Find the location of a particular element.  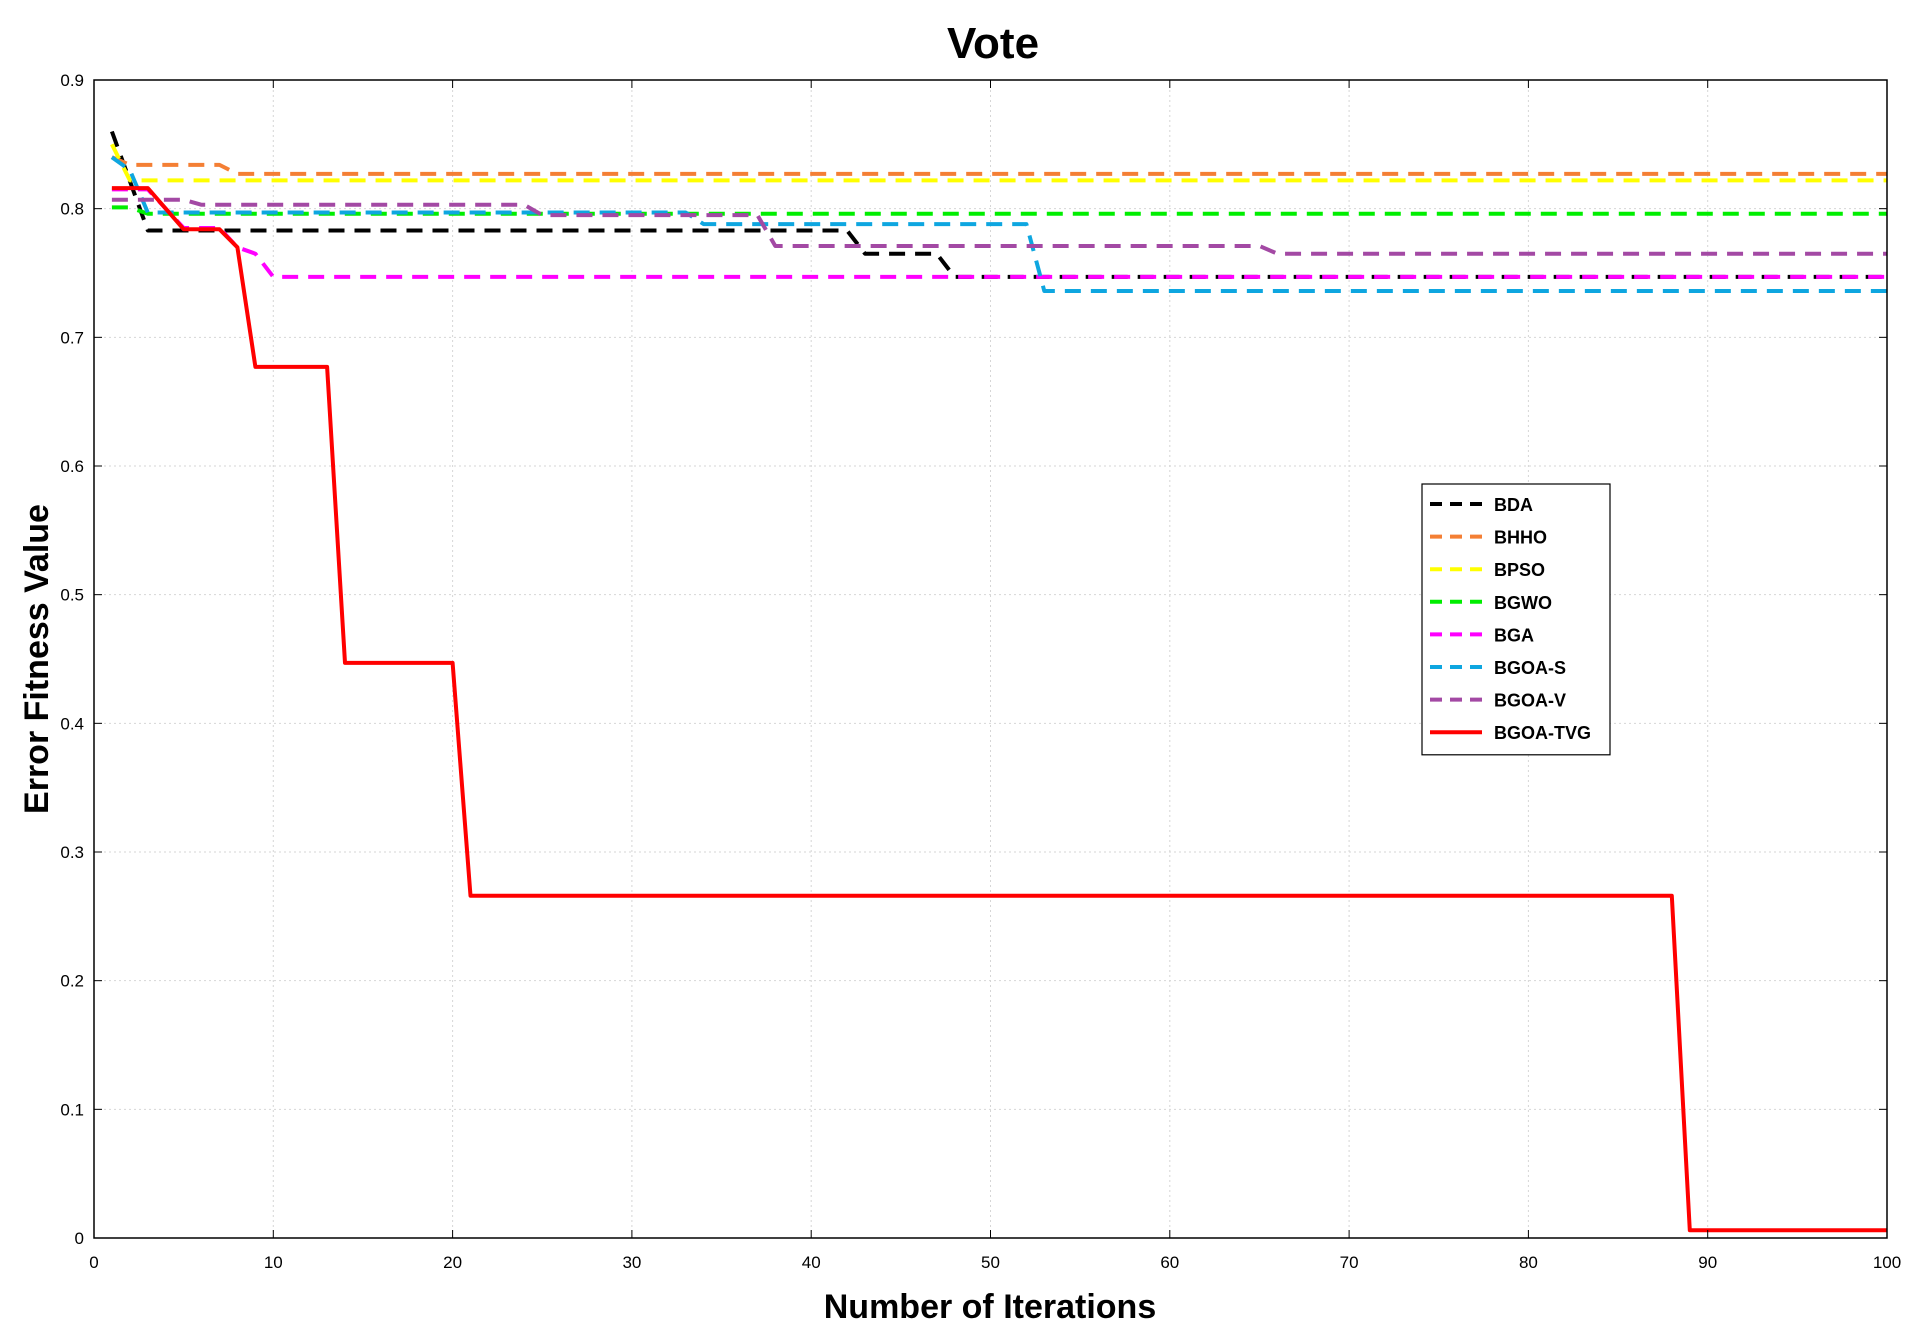

legend: BDA BHHO BPSO BGWO BGA BGOA-S BGOA-V BGOA-TVG is located at coordinates (1516, 619).